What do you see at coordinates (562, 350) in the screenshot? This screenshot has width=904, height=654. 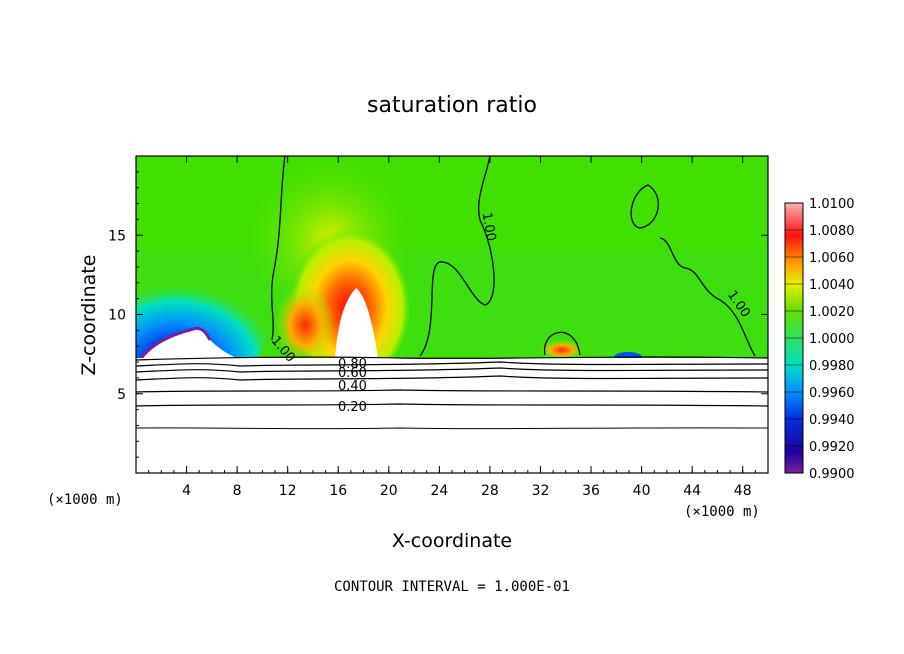 I see `warm-patch` at bounding box center [562, 350].